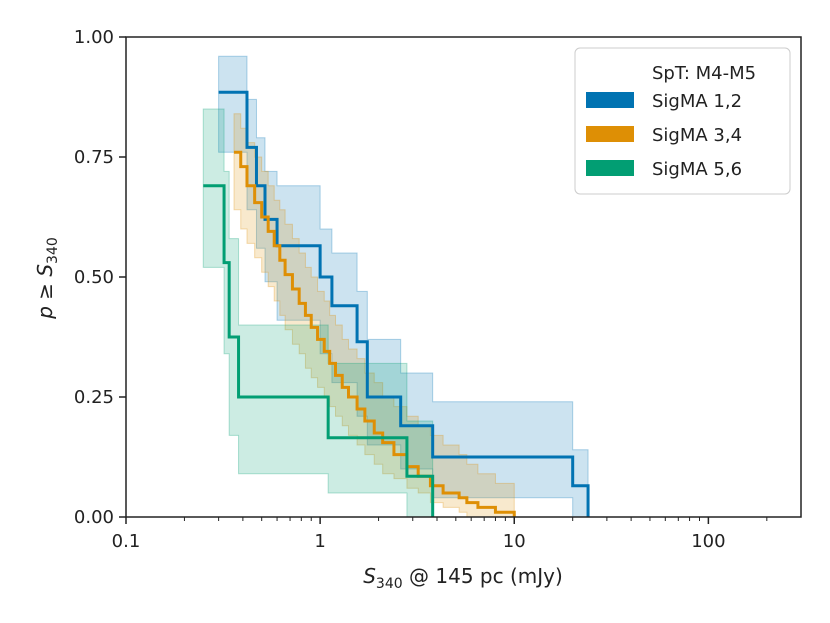 This screenshot has width=830, height=623. What do you see at coordinates (704, 73) in the screenshot?
I see `legend-title: SpT: M4-M5` at bounding box center [704, 73].